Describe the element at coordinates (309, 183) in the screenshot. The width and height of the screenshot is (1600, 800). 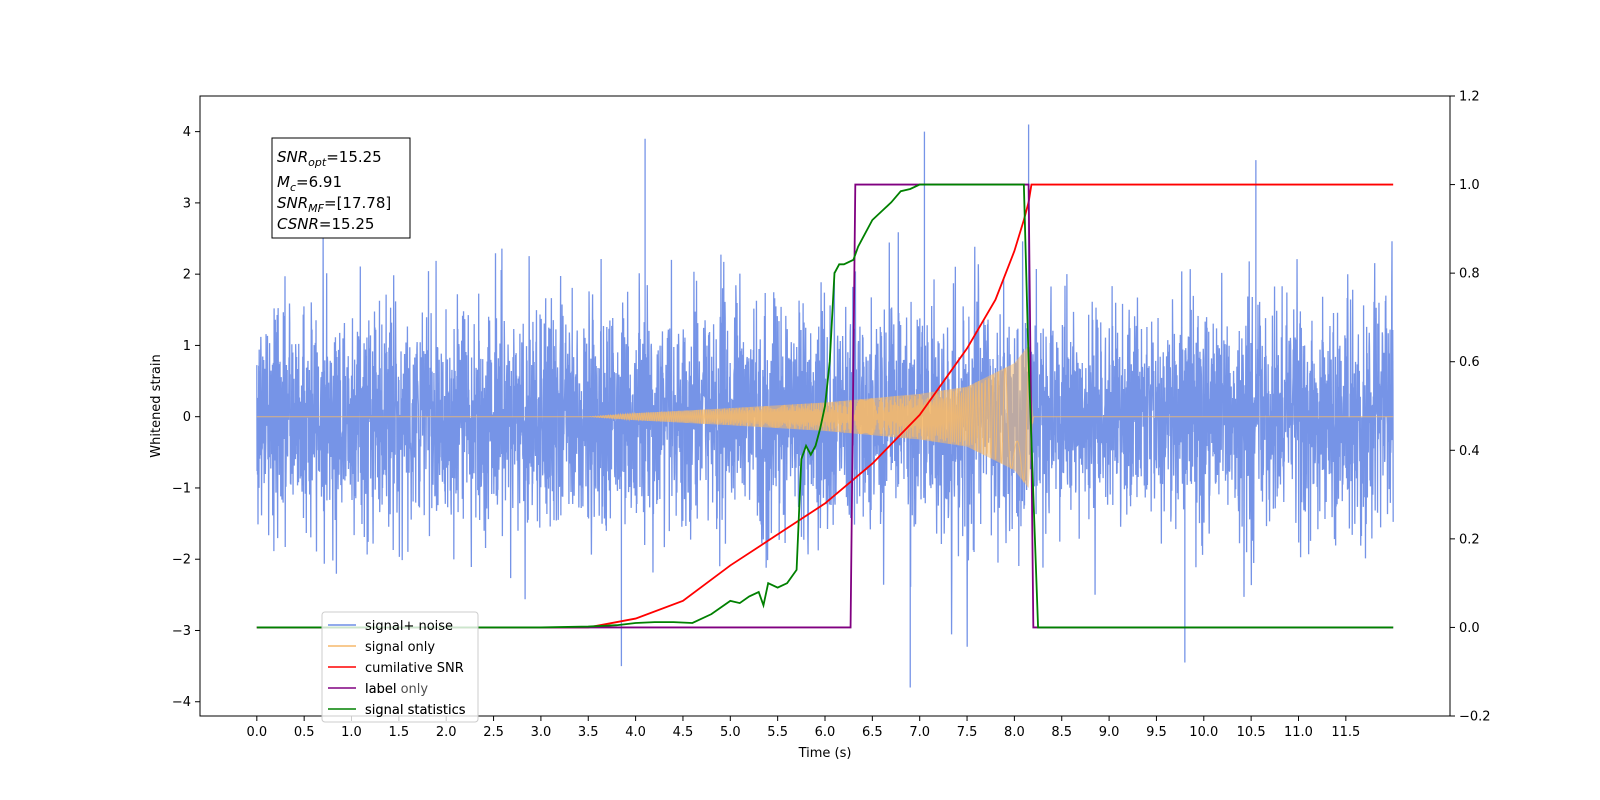
I see `annotation-line-mc: Mc=6.91` at that location.